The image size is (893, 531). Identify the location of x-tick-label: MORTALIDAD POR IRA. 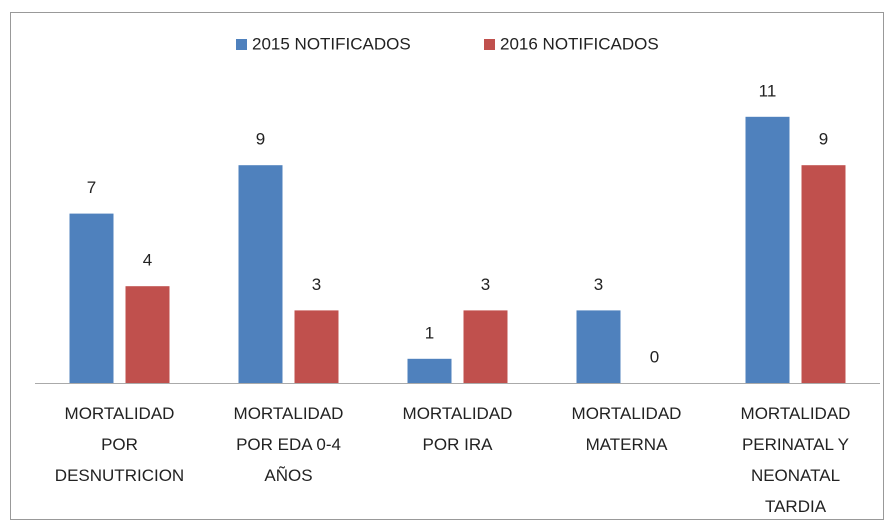
(458, 429).